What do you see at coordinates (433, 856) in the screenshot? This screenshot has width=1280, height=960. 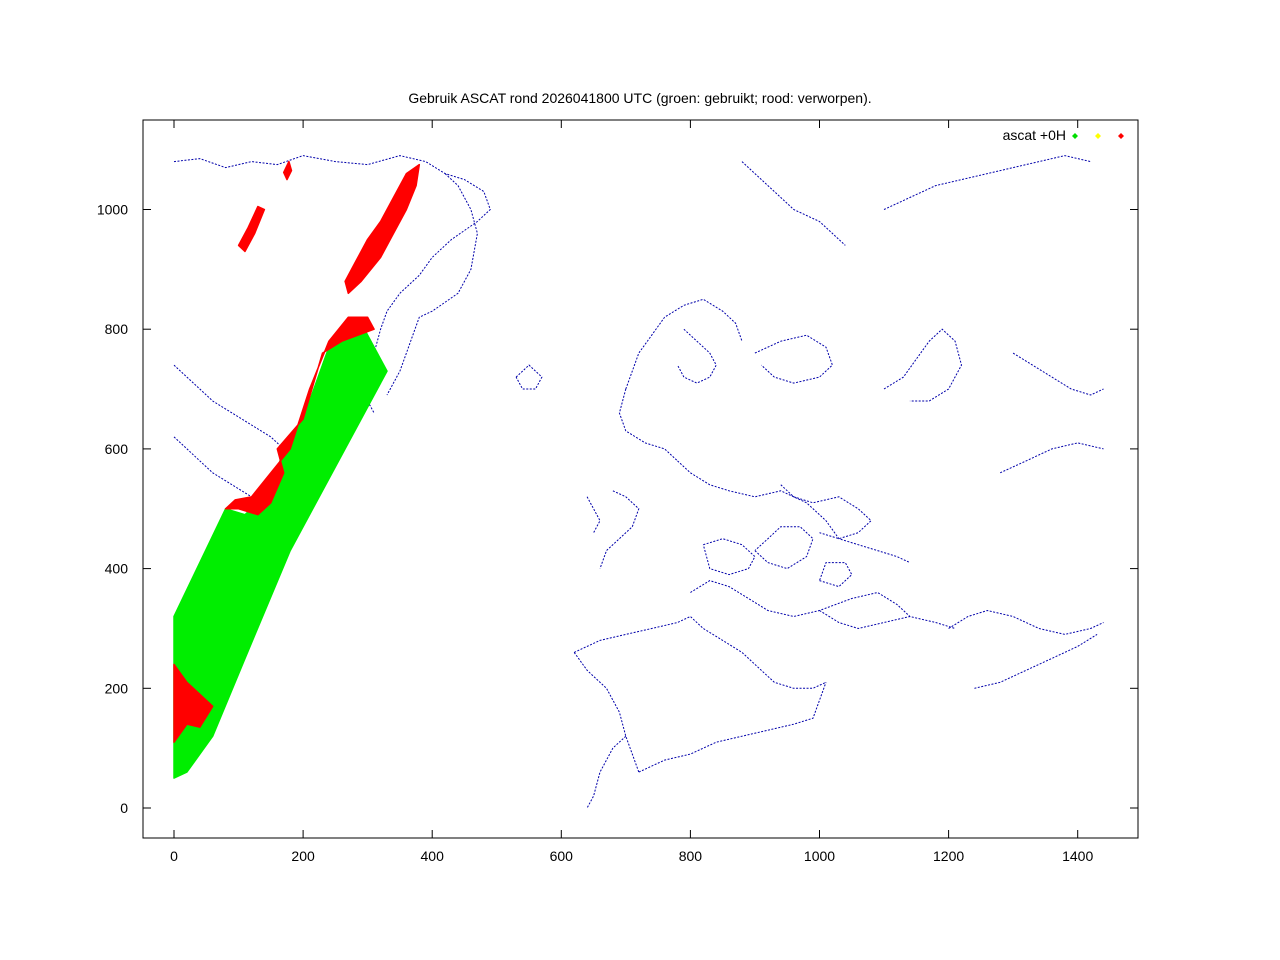 I see `x-tick-label: 400` at bounding box center [433, 856].